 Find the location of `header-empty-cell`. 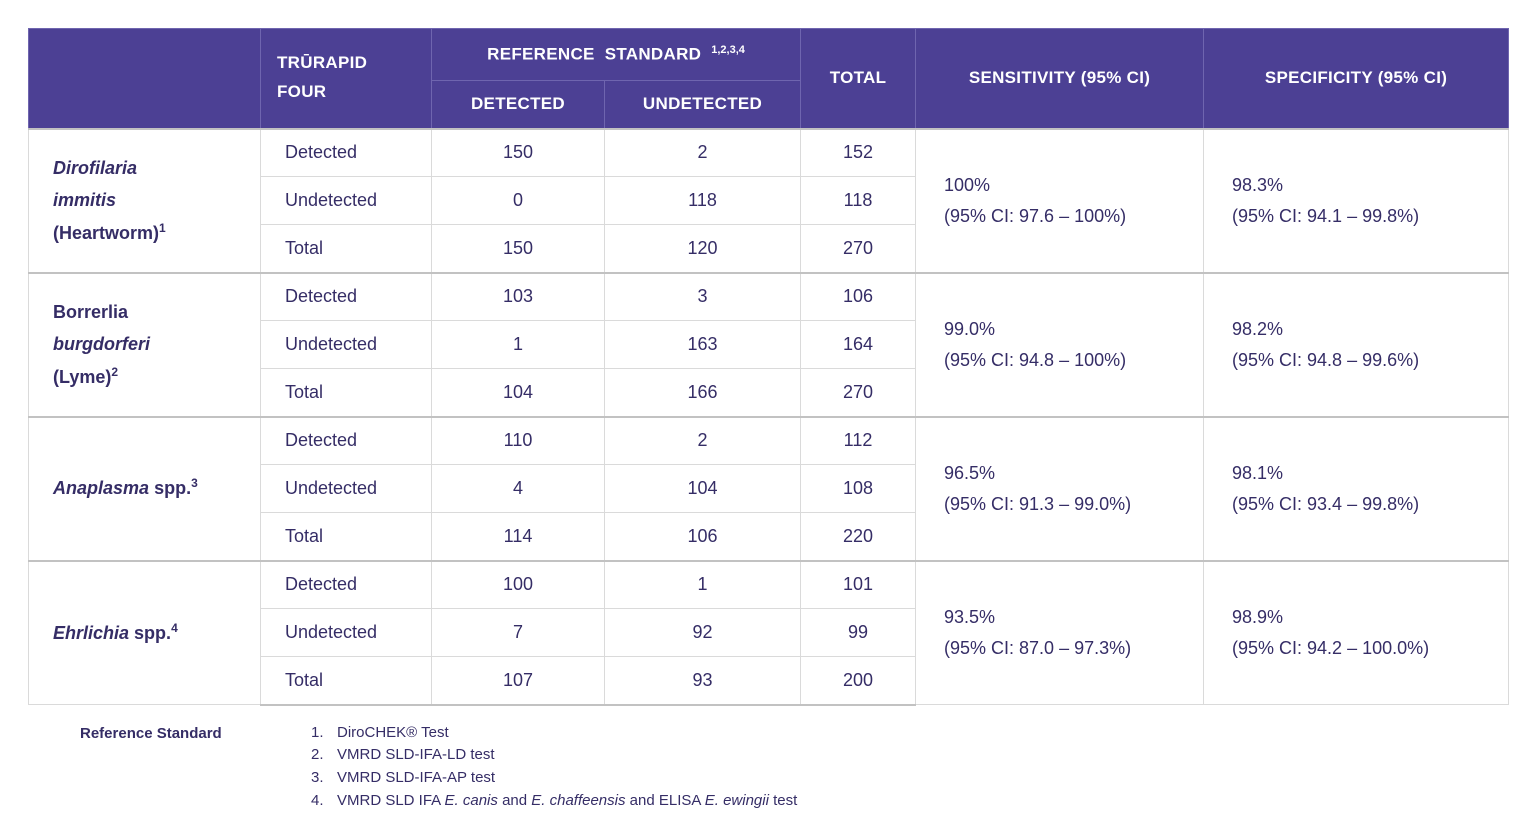

header-empty-cell is located at coordinates (144, 78).